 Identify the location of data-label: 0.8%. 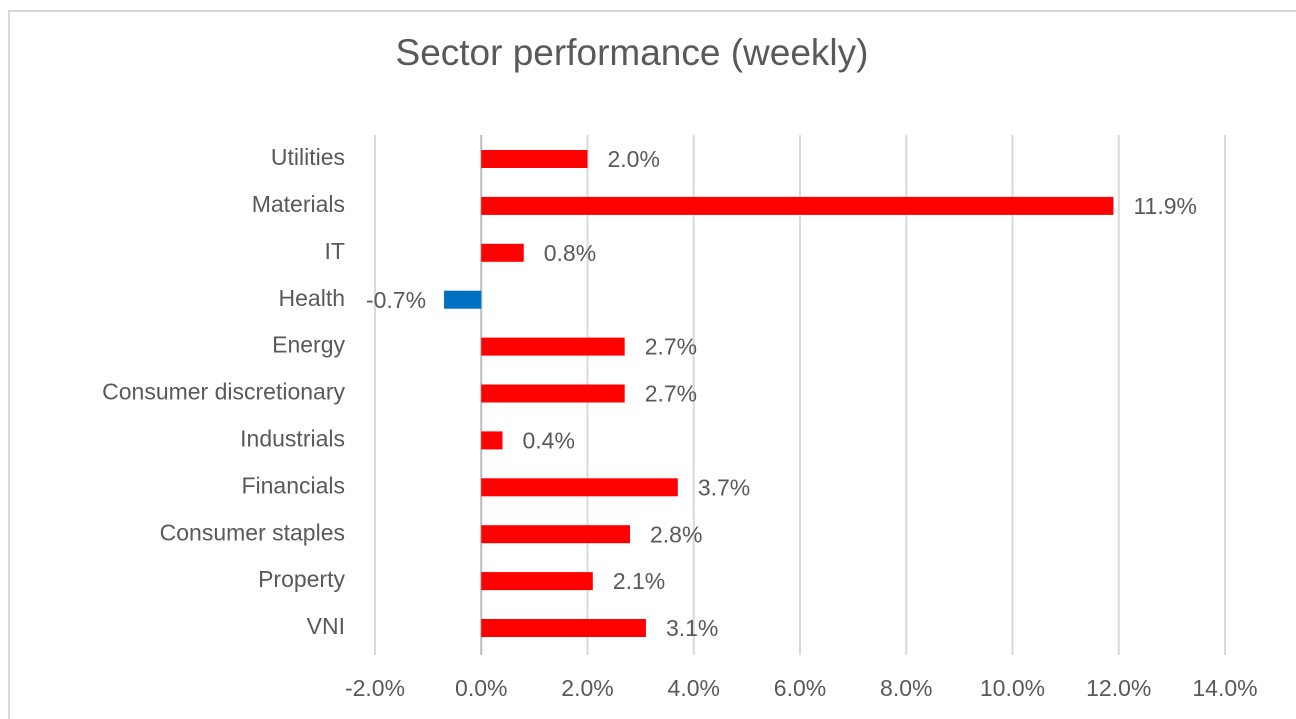
(570, 253).